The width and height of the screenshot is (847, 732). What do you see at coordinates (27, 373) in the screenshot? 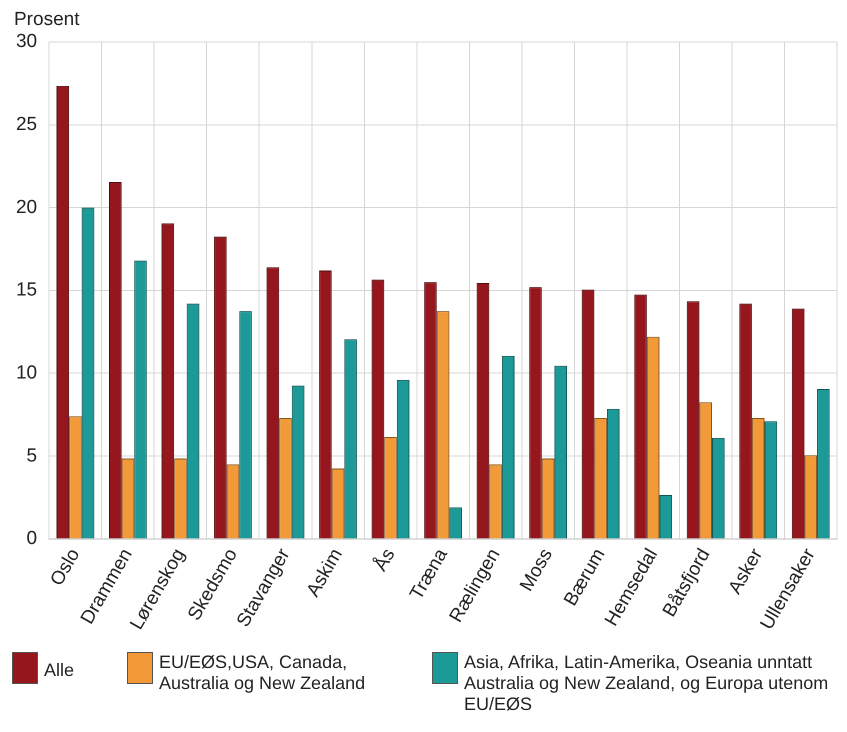
I see `y-tick-label: 10` at bounding box center [27, 373].